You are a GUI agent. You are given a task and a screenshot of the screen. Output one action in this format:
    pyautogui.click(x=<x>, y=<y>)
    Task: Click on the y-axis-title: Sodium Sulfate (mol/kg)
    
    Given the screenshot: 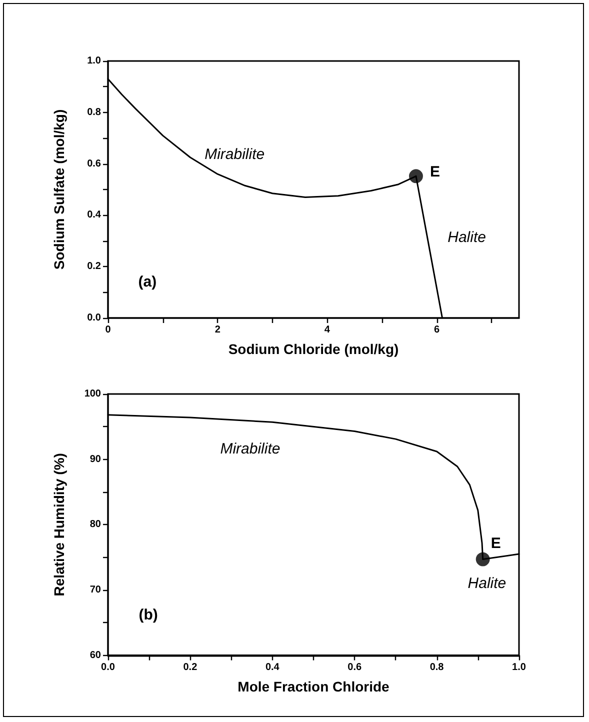 What is the action you would take?
    pyautogui.click(x=59, y=189)
    